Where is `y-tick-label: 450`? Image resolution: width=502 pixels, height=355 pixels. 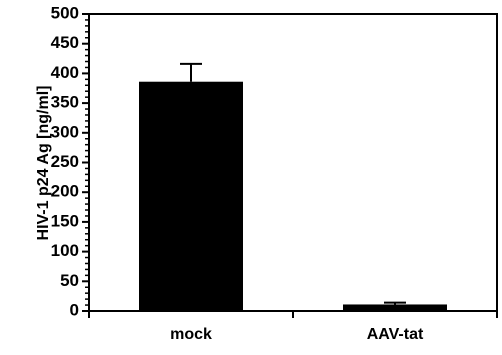 y-tick-label: 450 is located at coordinates (65, 42).